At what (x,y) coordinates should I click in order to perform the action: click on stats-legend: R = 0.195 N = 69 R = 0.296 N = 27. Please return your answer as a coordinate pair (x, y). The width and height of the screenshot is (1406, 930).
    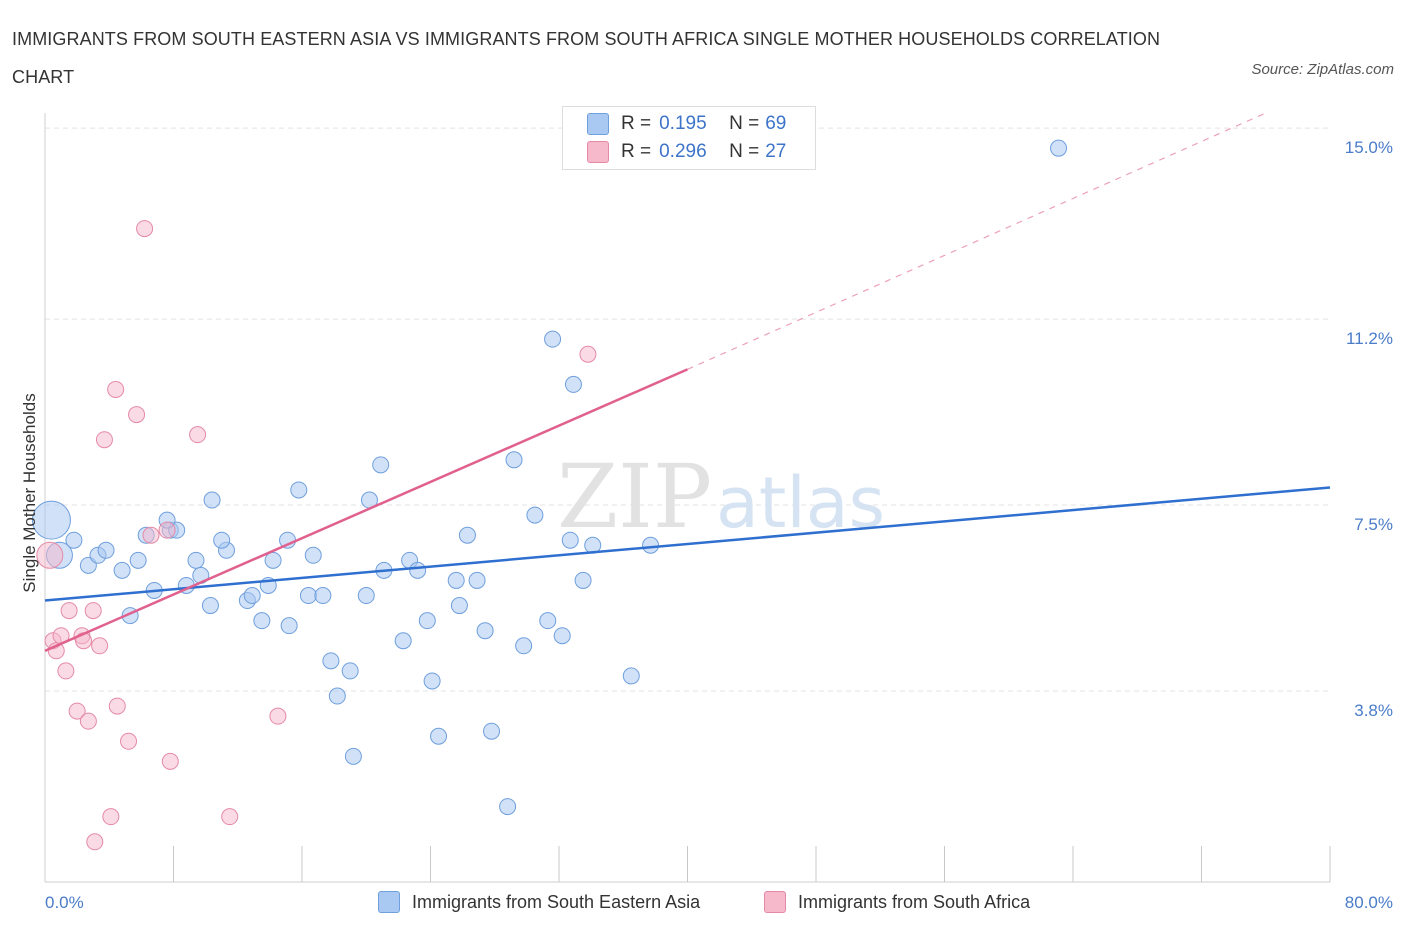
    Looking at the image, I should click on (689, 138).